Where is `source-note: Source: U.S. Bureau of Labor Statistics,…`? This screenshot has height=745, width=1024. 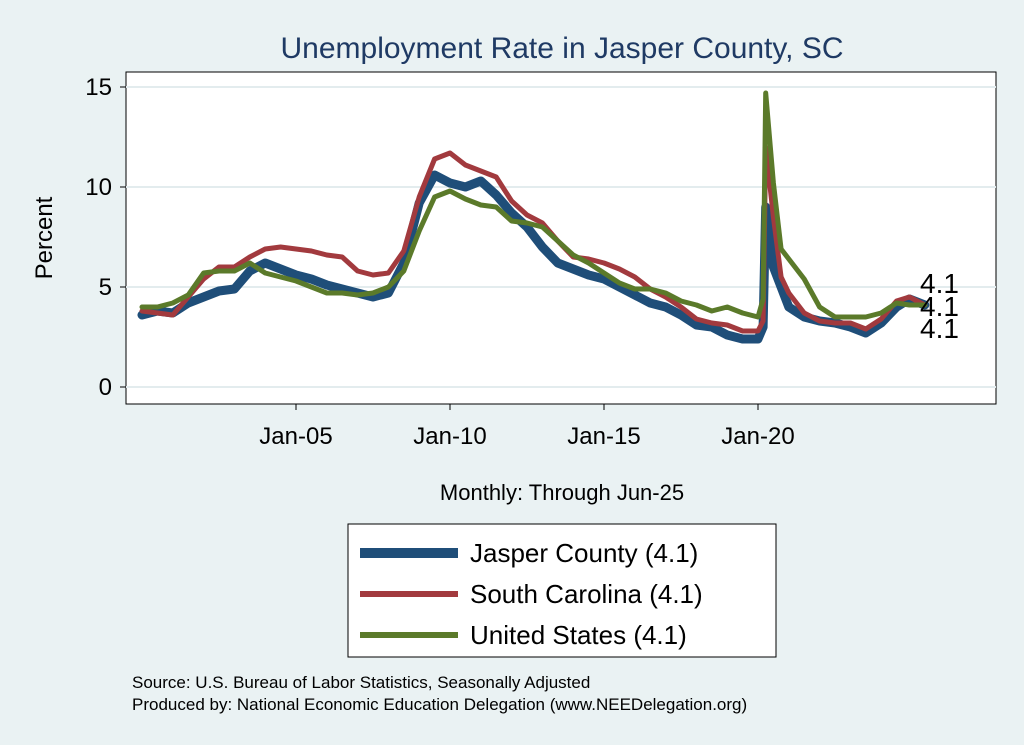 source-note: Source: U.S. Bureau of Labor Statistics,… is located at coordinates (361, 682).